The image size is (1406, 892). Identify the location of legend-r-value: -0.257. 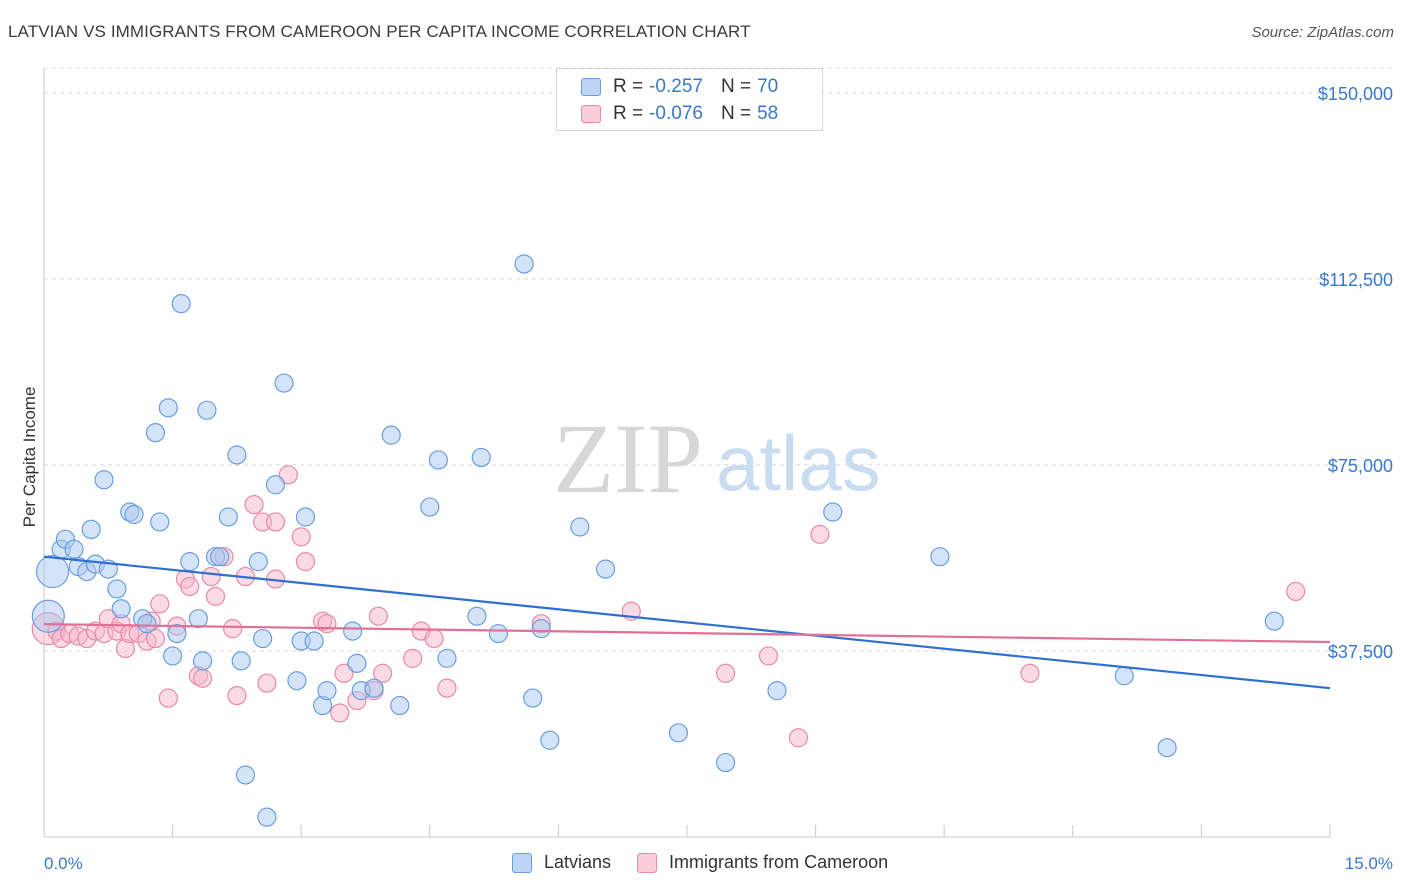
(676, 86).